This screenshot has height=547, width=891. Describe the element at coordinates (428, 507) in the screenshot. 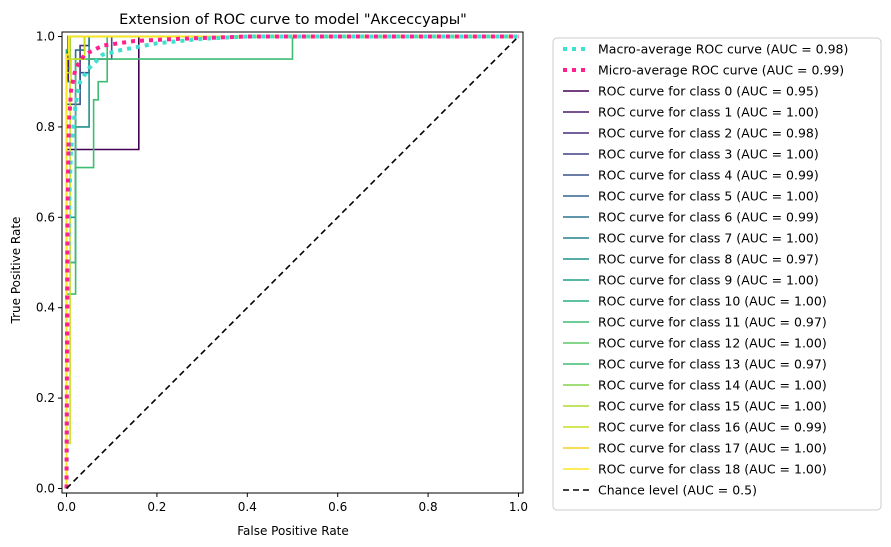

I see `x-tick-label: 0.8` at that location.